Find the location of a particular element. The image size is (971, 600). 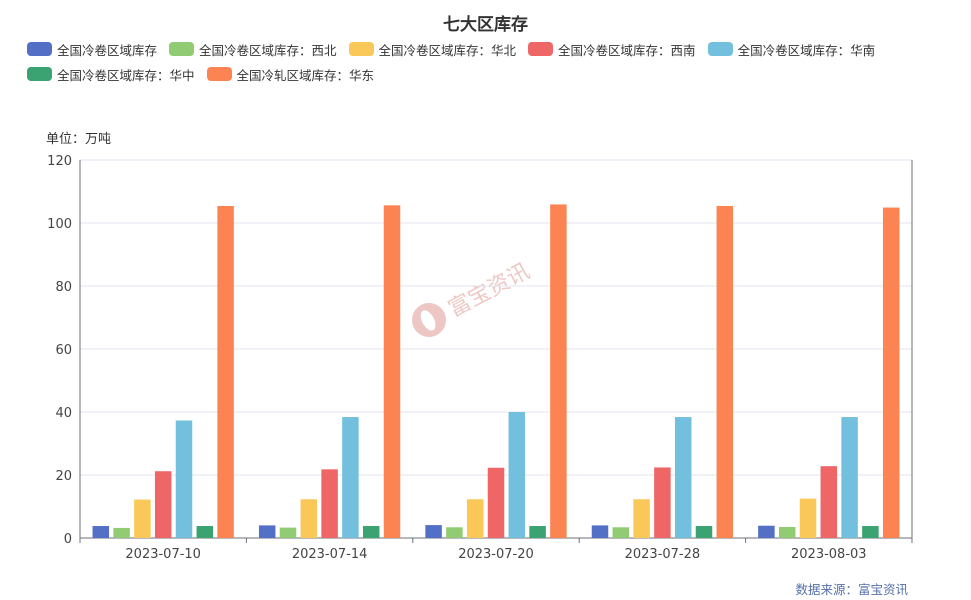

legend-item: 全国冷卷区域库存 is located at coordinates (92, 49).